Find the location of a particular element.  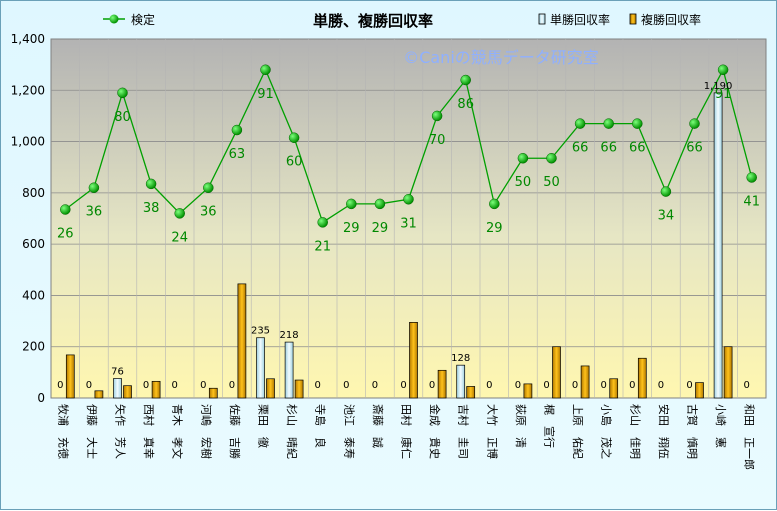

x-tick-label: 荻原 清 is located at coordinates (520, 426).